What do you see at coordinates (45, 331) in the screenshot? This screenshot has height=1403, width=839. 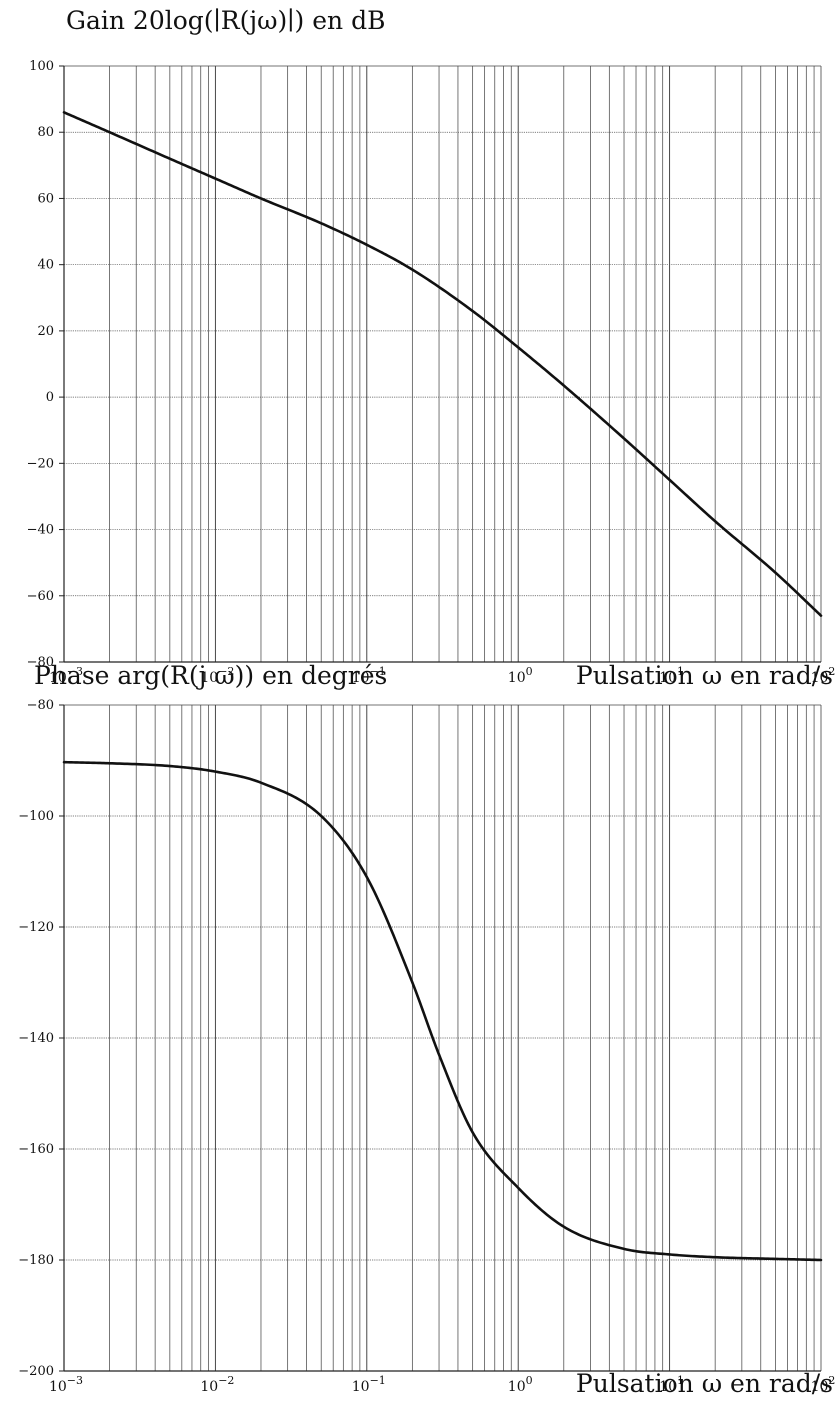 I see `gain-y-tick-label: 20` at bounding box center [45, 331].